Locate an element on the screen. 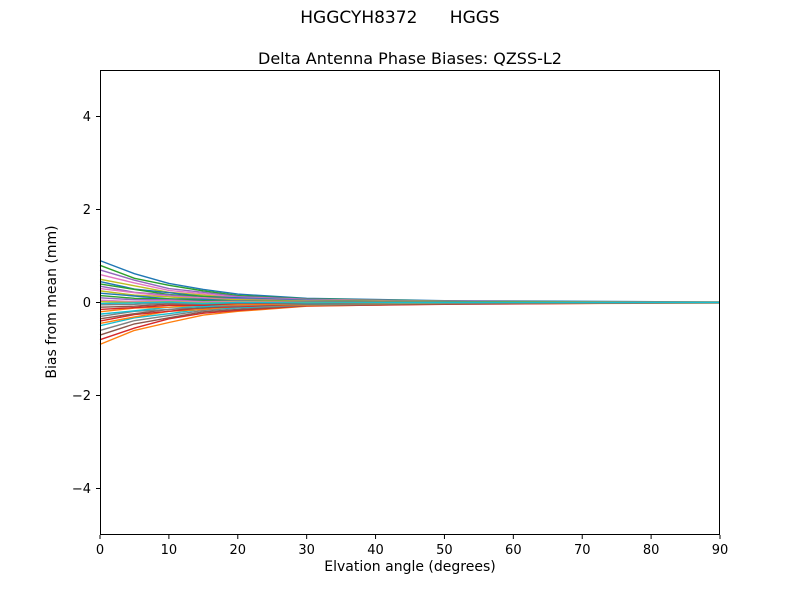 The width and height of the screenshot is (800, 600). x-tick-label: 10 is located at coordinates (169, 550).